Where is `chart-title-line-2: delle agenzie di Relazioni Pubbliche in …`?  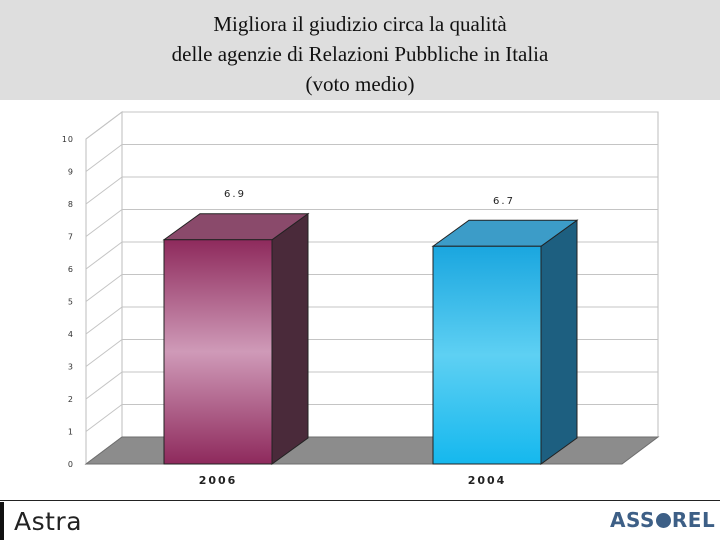 chart-title-line-2: delle agenzie di Relazioni Pubbliche in … is located at coordinates (360, 54).